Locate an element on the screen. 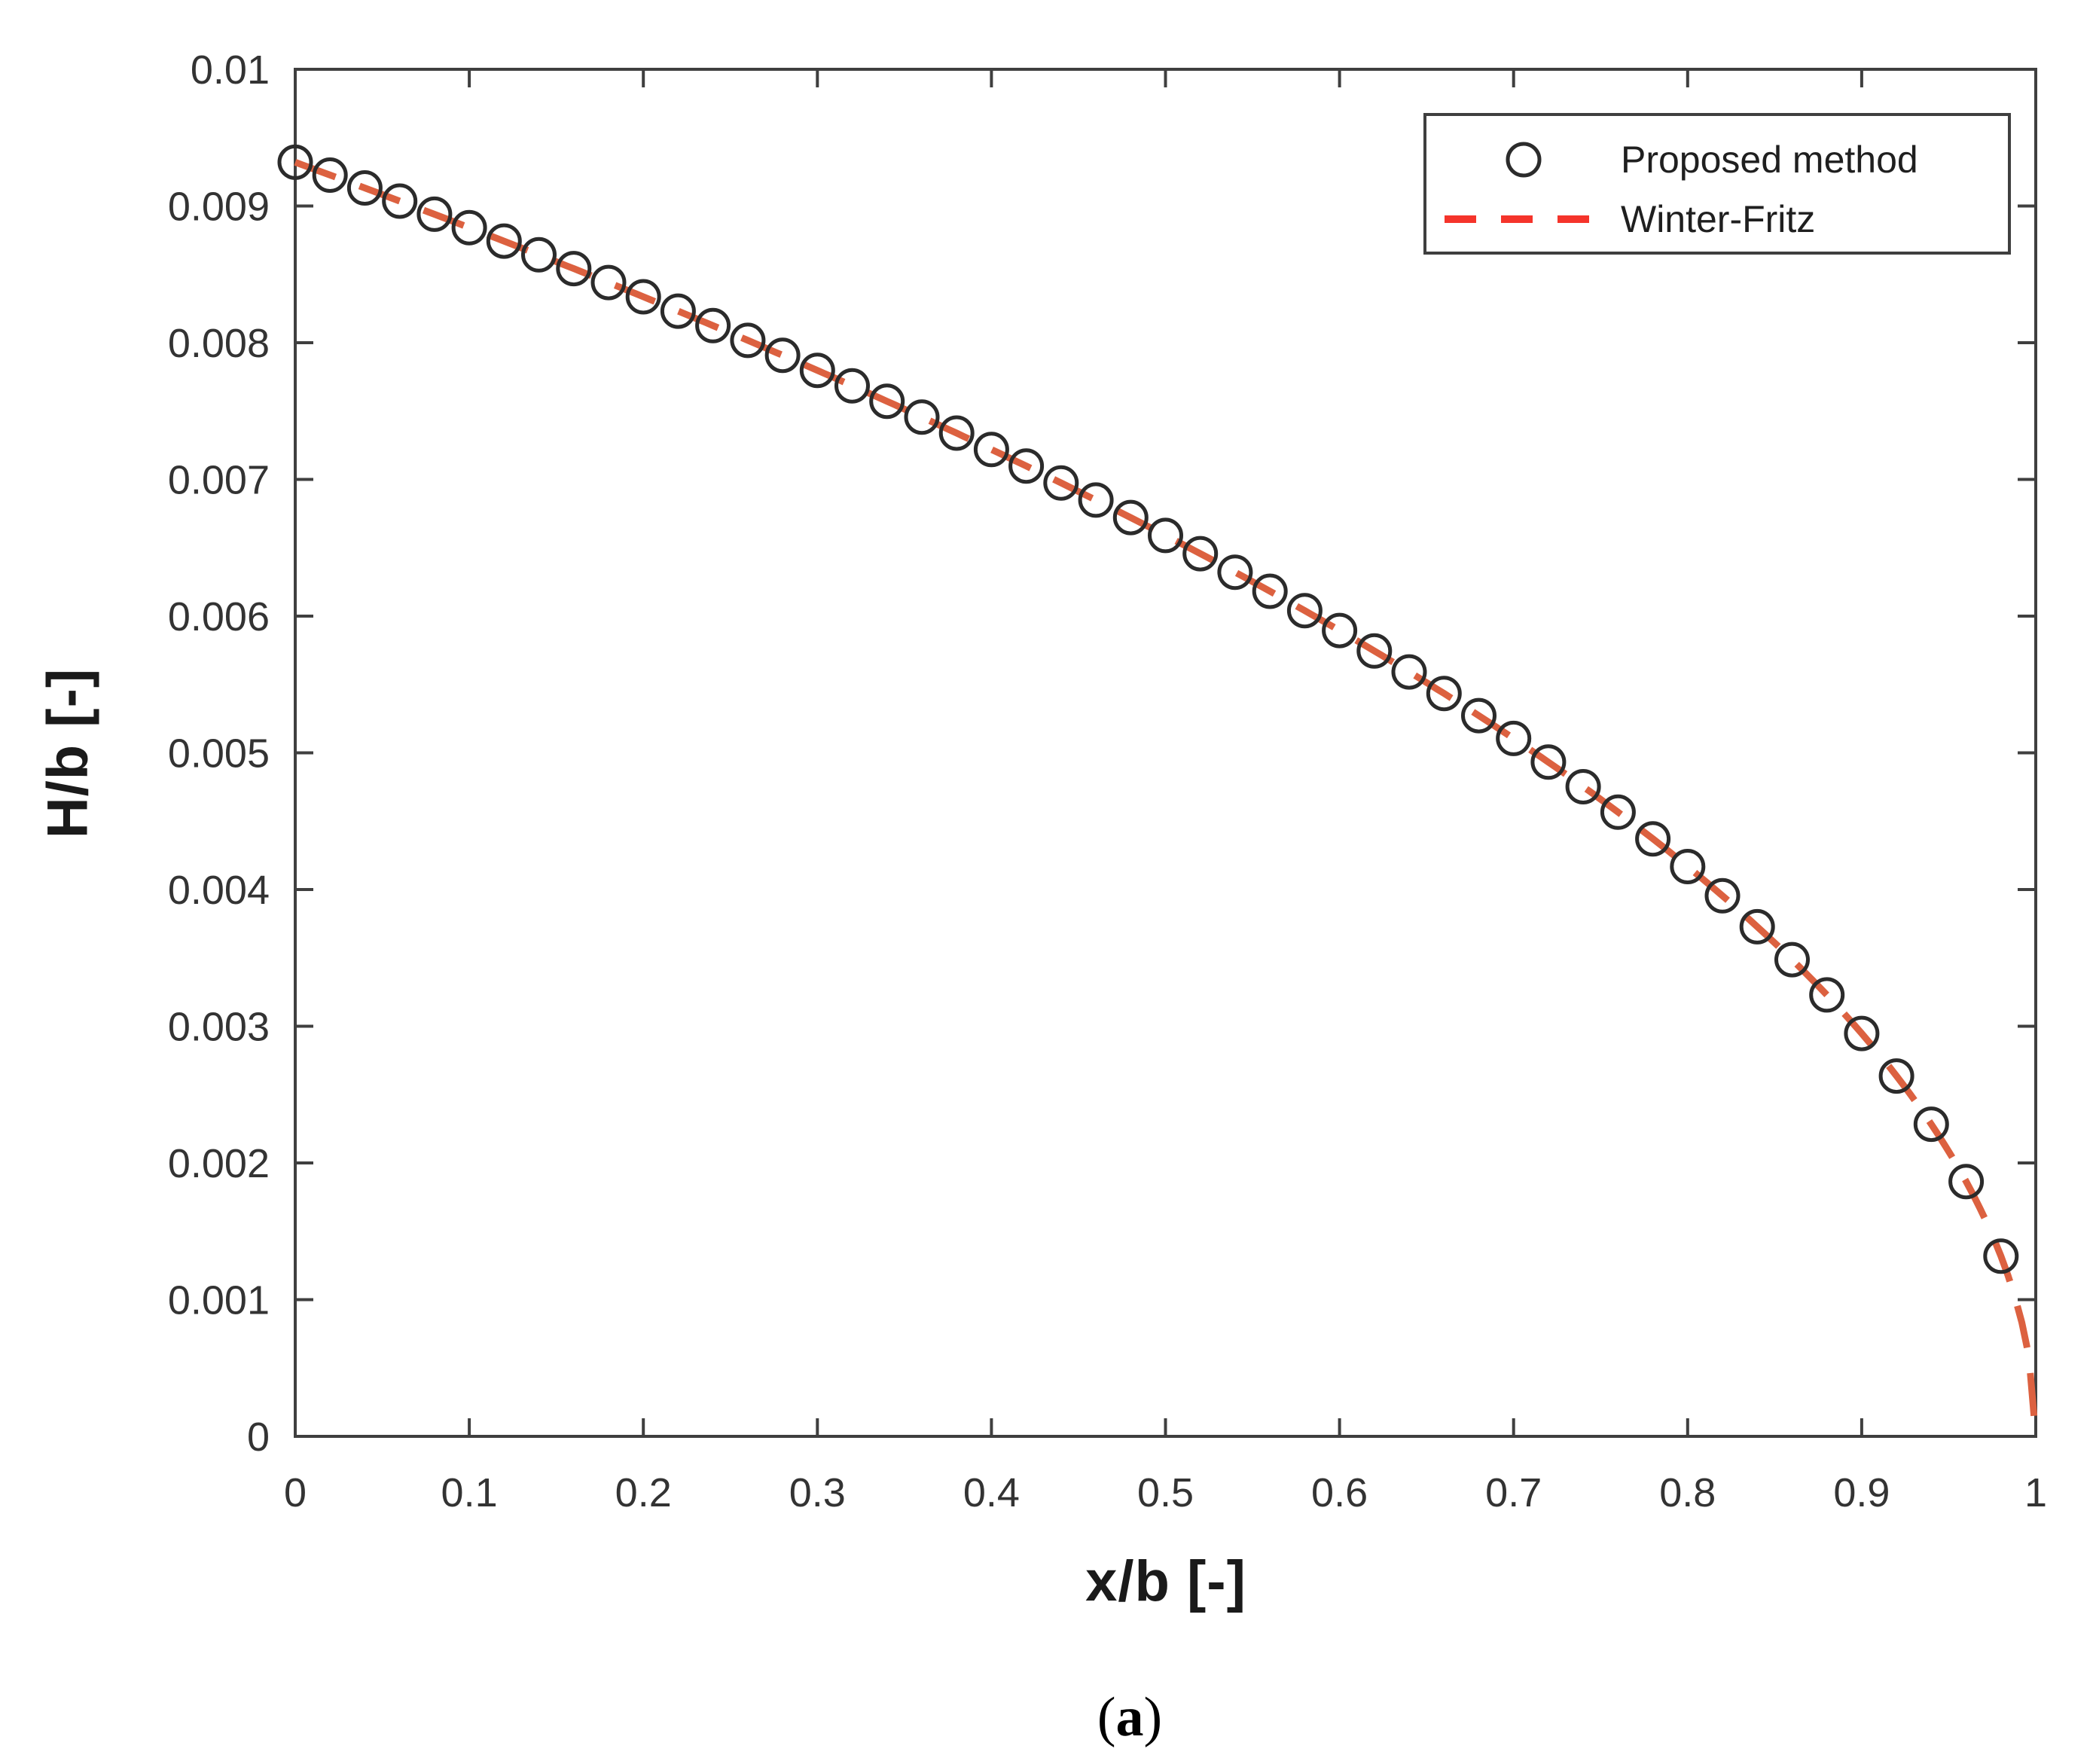  x-tick-label: 0 is located at coordinates (295, 1493).